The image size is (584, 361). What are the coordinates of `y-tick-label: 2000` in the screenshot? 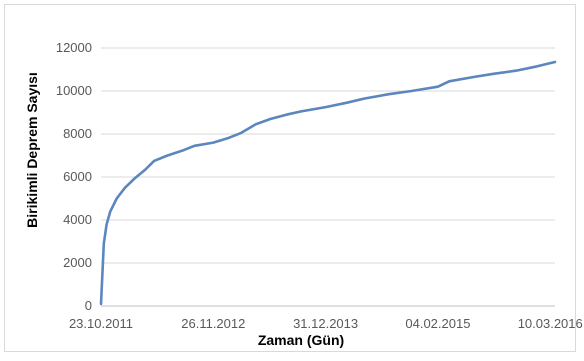 It's located at (77, 262).